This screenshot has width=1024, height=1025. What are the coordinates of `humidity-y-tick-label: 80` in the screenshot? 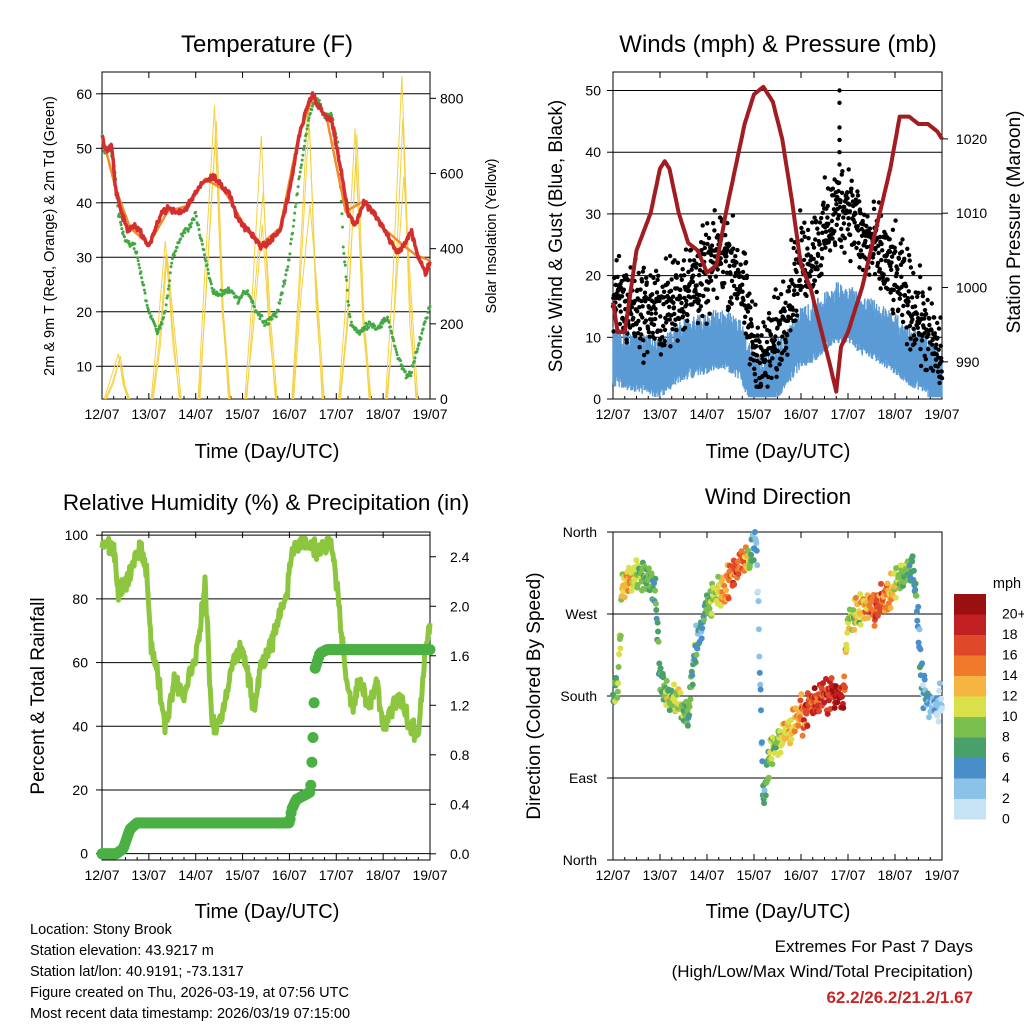 It's located at (80, 599).